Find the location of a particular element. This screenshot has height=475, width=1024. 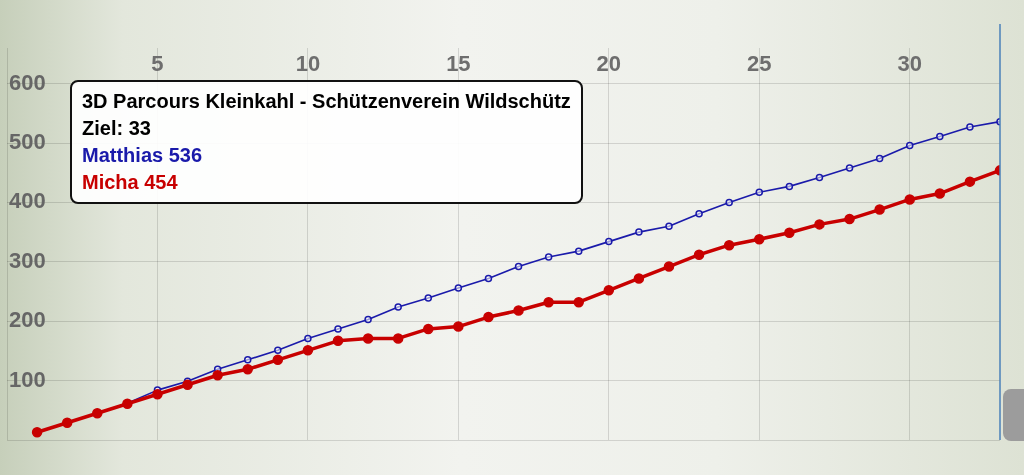

text: Micha 454 is located at coordinates (130, 182).